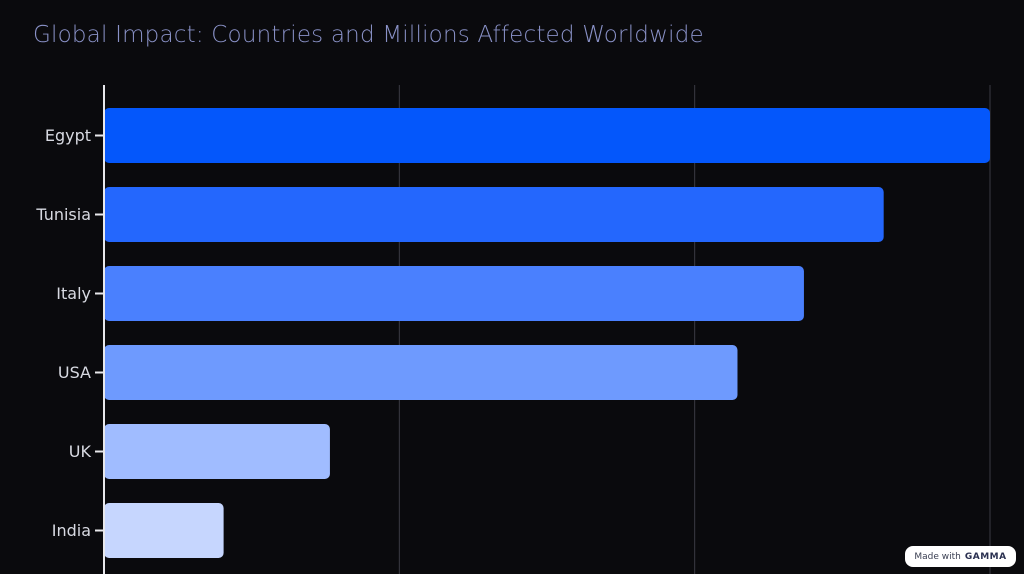 This screenshot has width=1024, height=574. What do you see at coordinates (217, 451) in the screenshot?
I see `bar-uk` at bounding box center [217, 451].